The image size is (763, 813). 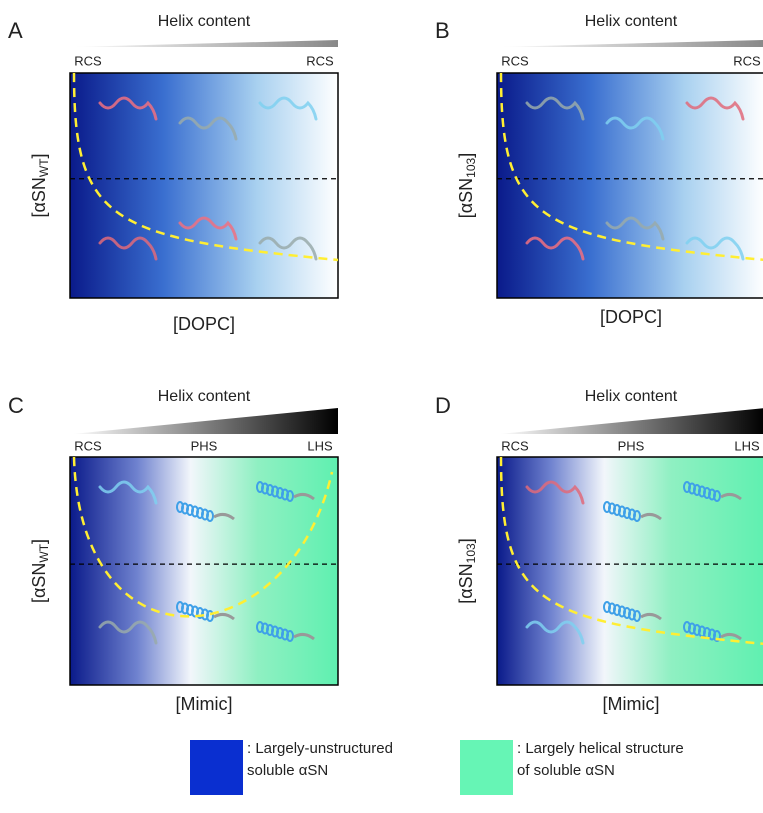 I want to click on legend-text: of soluble αSN, so click(x=566, y=770).